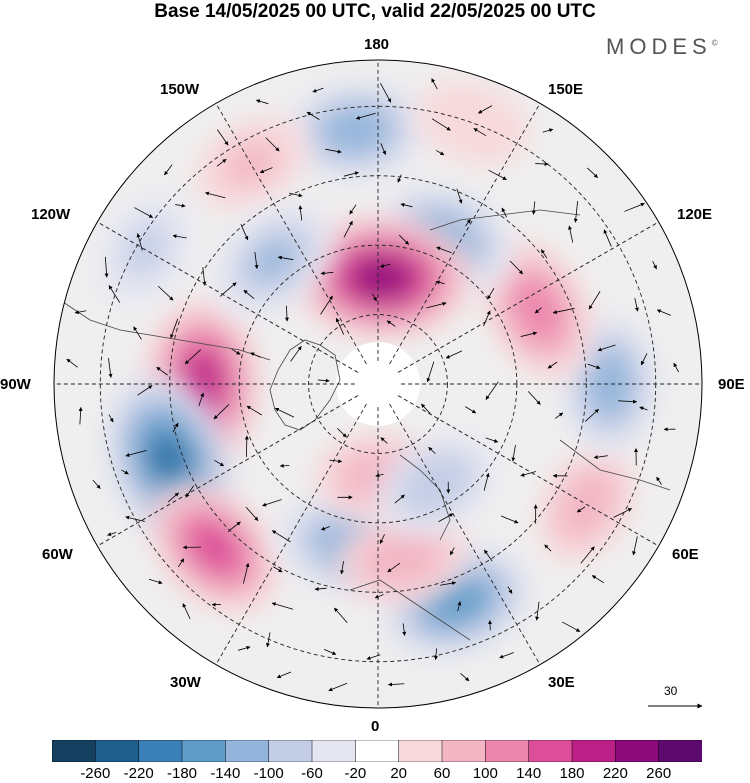 Image resolution: width=750 pixels, height=783 pixels. Describe the element at coordinates (185, 682) in the screenshot. I see `lon-label-30w: 30W` at that location.